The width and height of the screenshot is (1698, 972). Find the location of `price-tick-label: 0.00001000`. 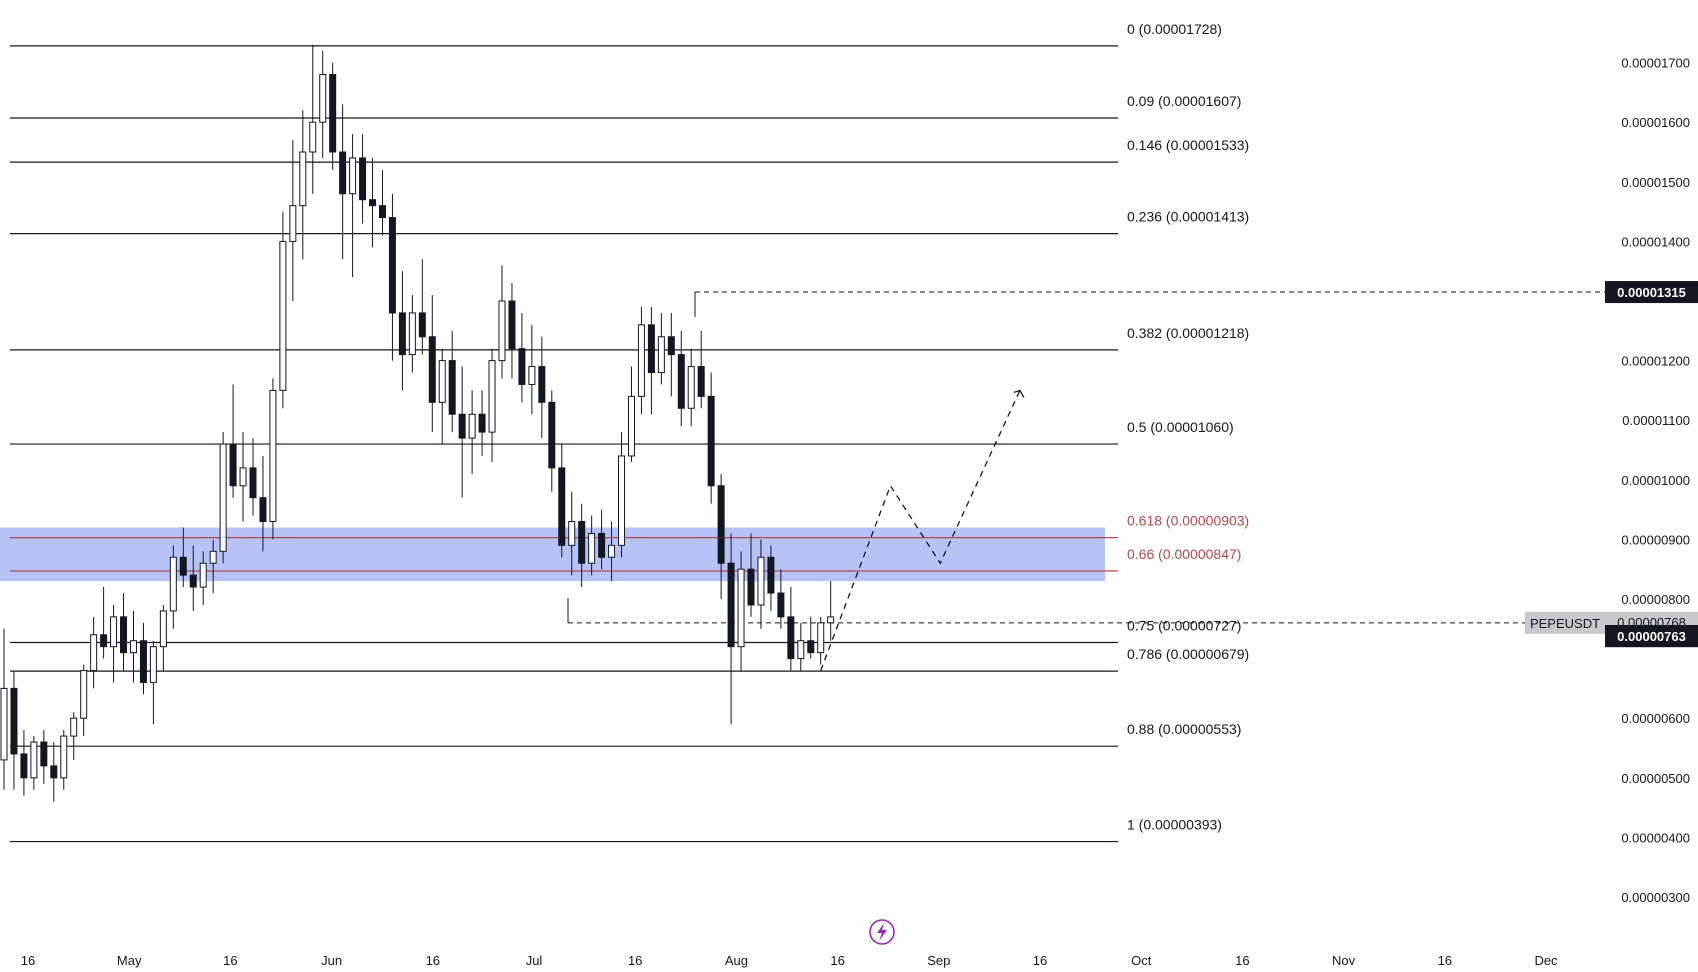

price-tick-label: 0.00001000 is located at coordinates (1655, 480).